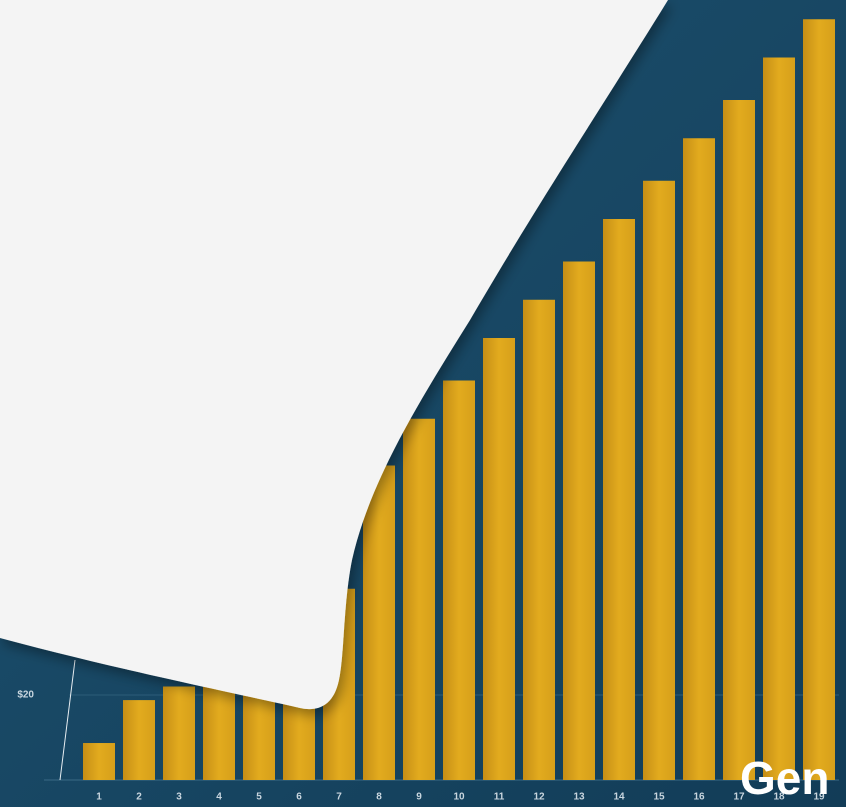 The width and height of the screenshot is (846, 807). What do you see at coordinates (99, 797) in the screenshot?
I see `x-tick-label: 1` at bounding box center [99, 797].